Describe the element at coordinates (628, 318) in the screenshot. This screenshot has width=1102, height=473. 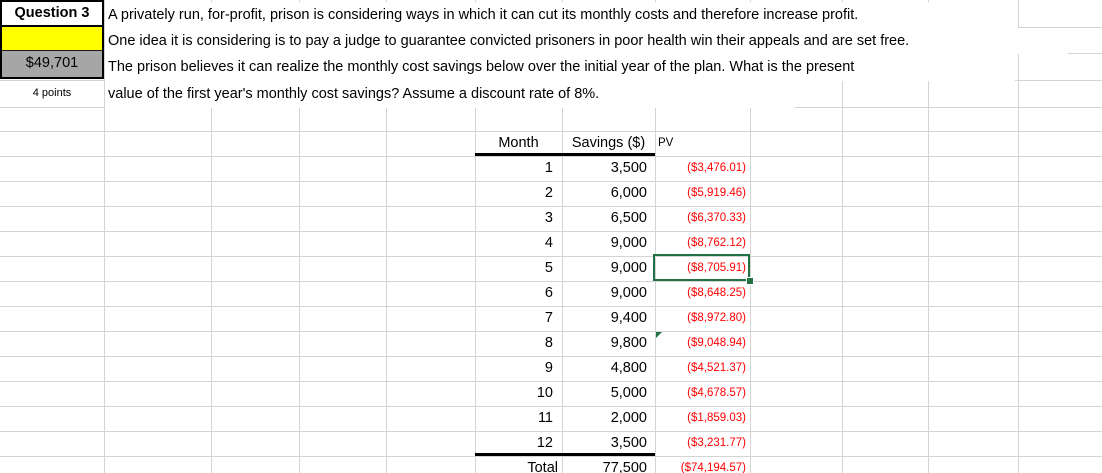
I see `cell-savings-7: 9,400` at that location.